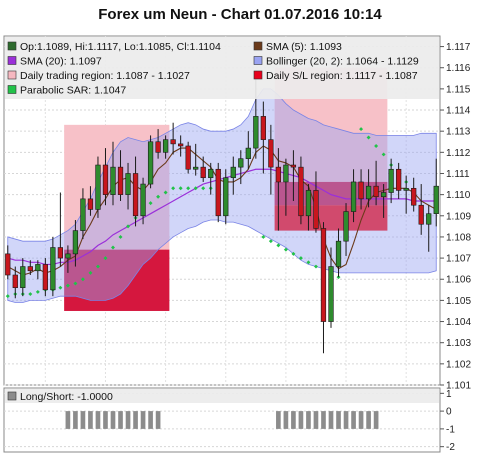  What do you see at coordinates (450, 429) in the screenshot?
I see `sub-y-tick-label: -1` at bounding box center [450, 429].